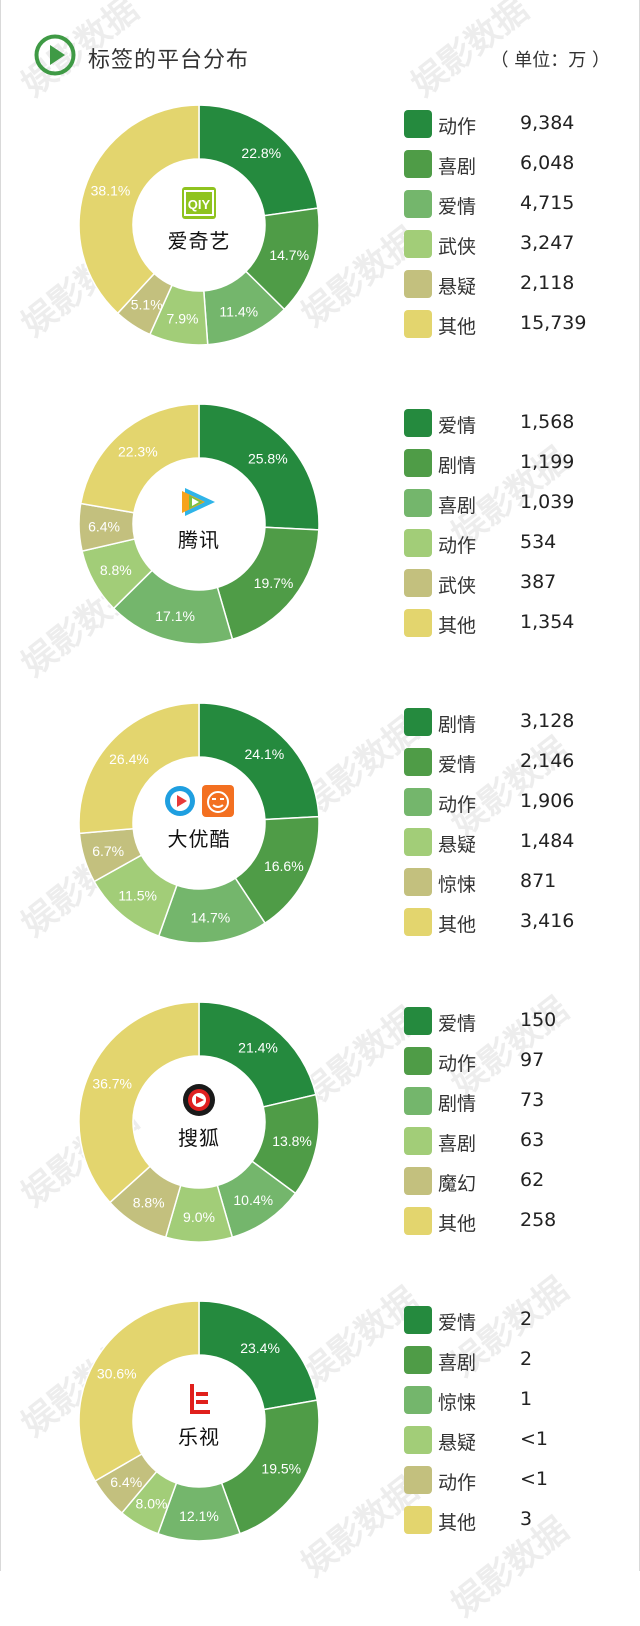  Describe the element at coordinates (265, 754) in the screenshot. I see `slice-percent-label: 24.1%` at that location.